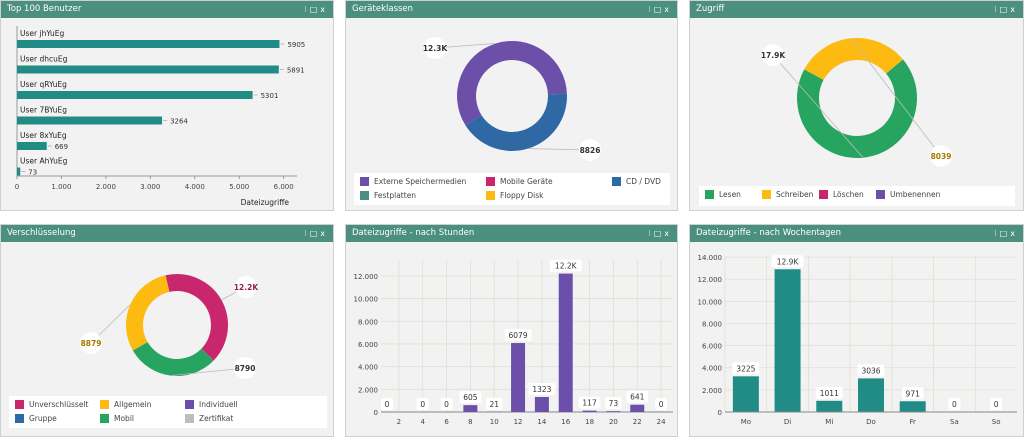 Image resolution: width=1024 pixels, height=437 pixels. What do you see at coordinates (36, 418) in the screenshot?
I see `legend-item: Gruppe` at bounding box center [36, 418].